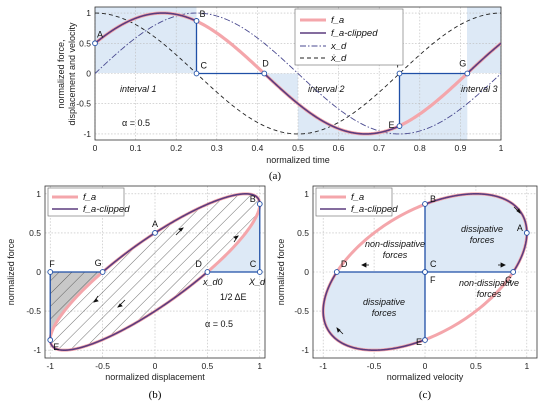 The height and width of the screenshot is (403, 550). What do you see at coordinates (298, 160) in the screenshot?
I see `xlabel-a: normalized time` at bounding box center [298, 160].